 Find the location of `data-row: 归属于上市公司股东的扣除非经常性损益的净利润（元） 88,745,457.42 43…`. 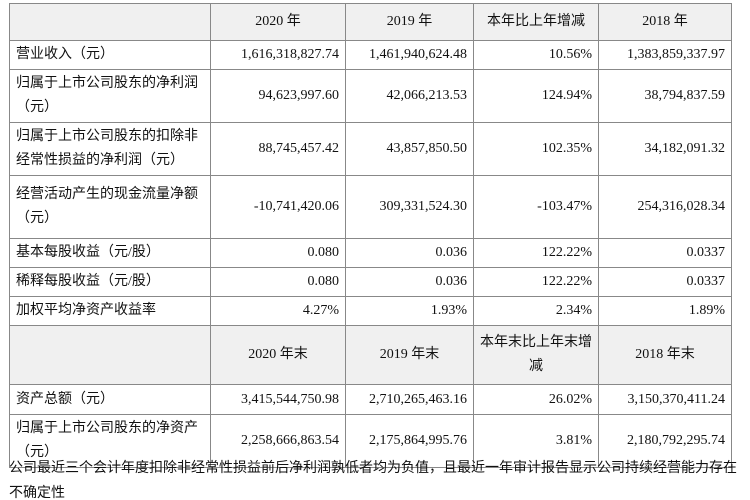

data-row: 归属于上市公司股东的扣除非经常性损益的净利润（元） 88,745,457.42 43… is located at coordinates (370, 149).